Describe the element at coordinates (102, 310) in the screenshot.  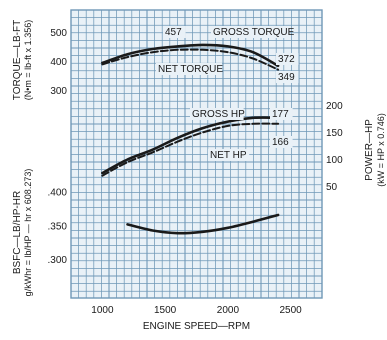
I see `x-tick-label: 1000` at that location.